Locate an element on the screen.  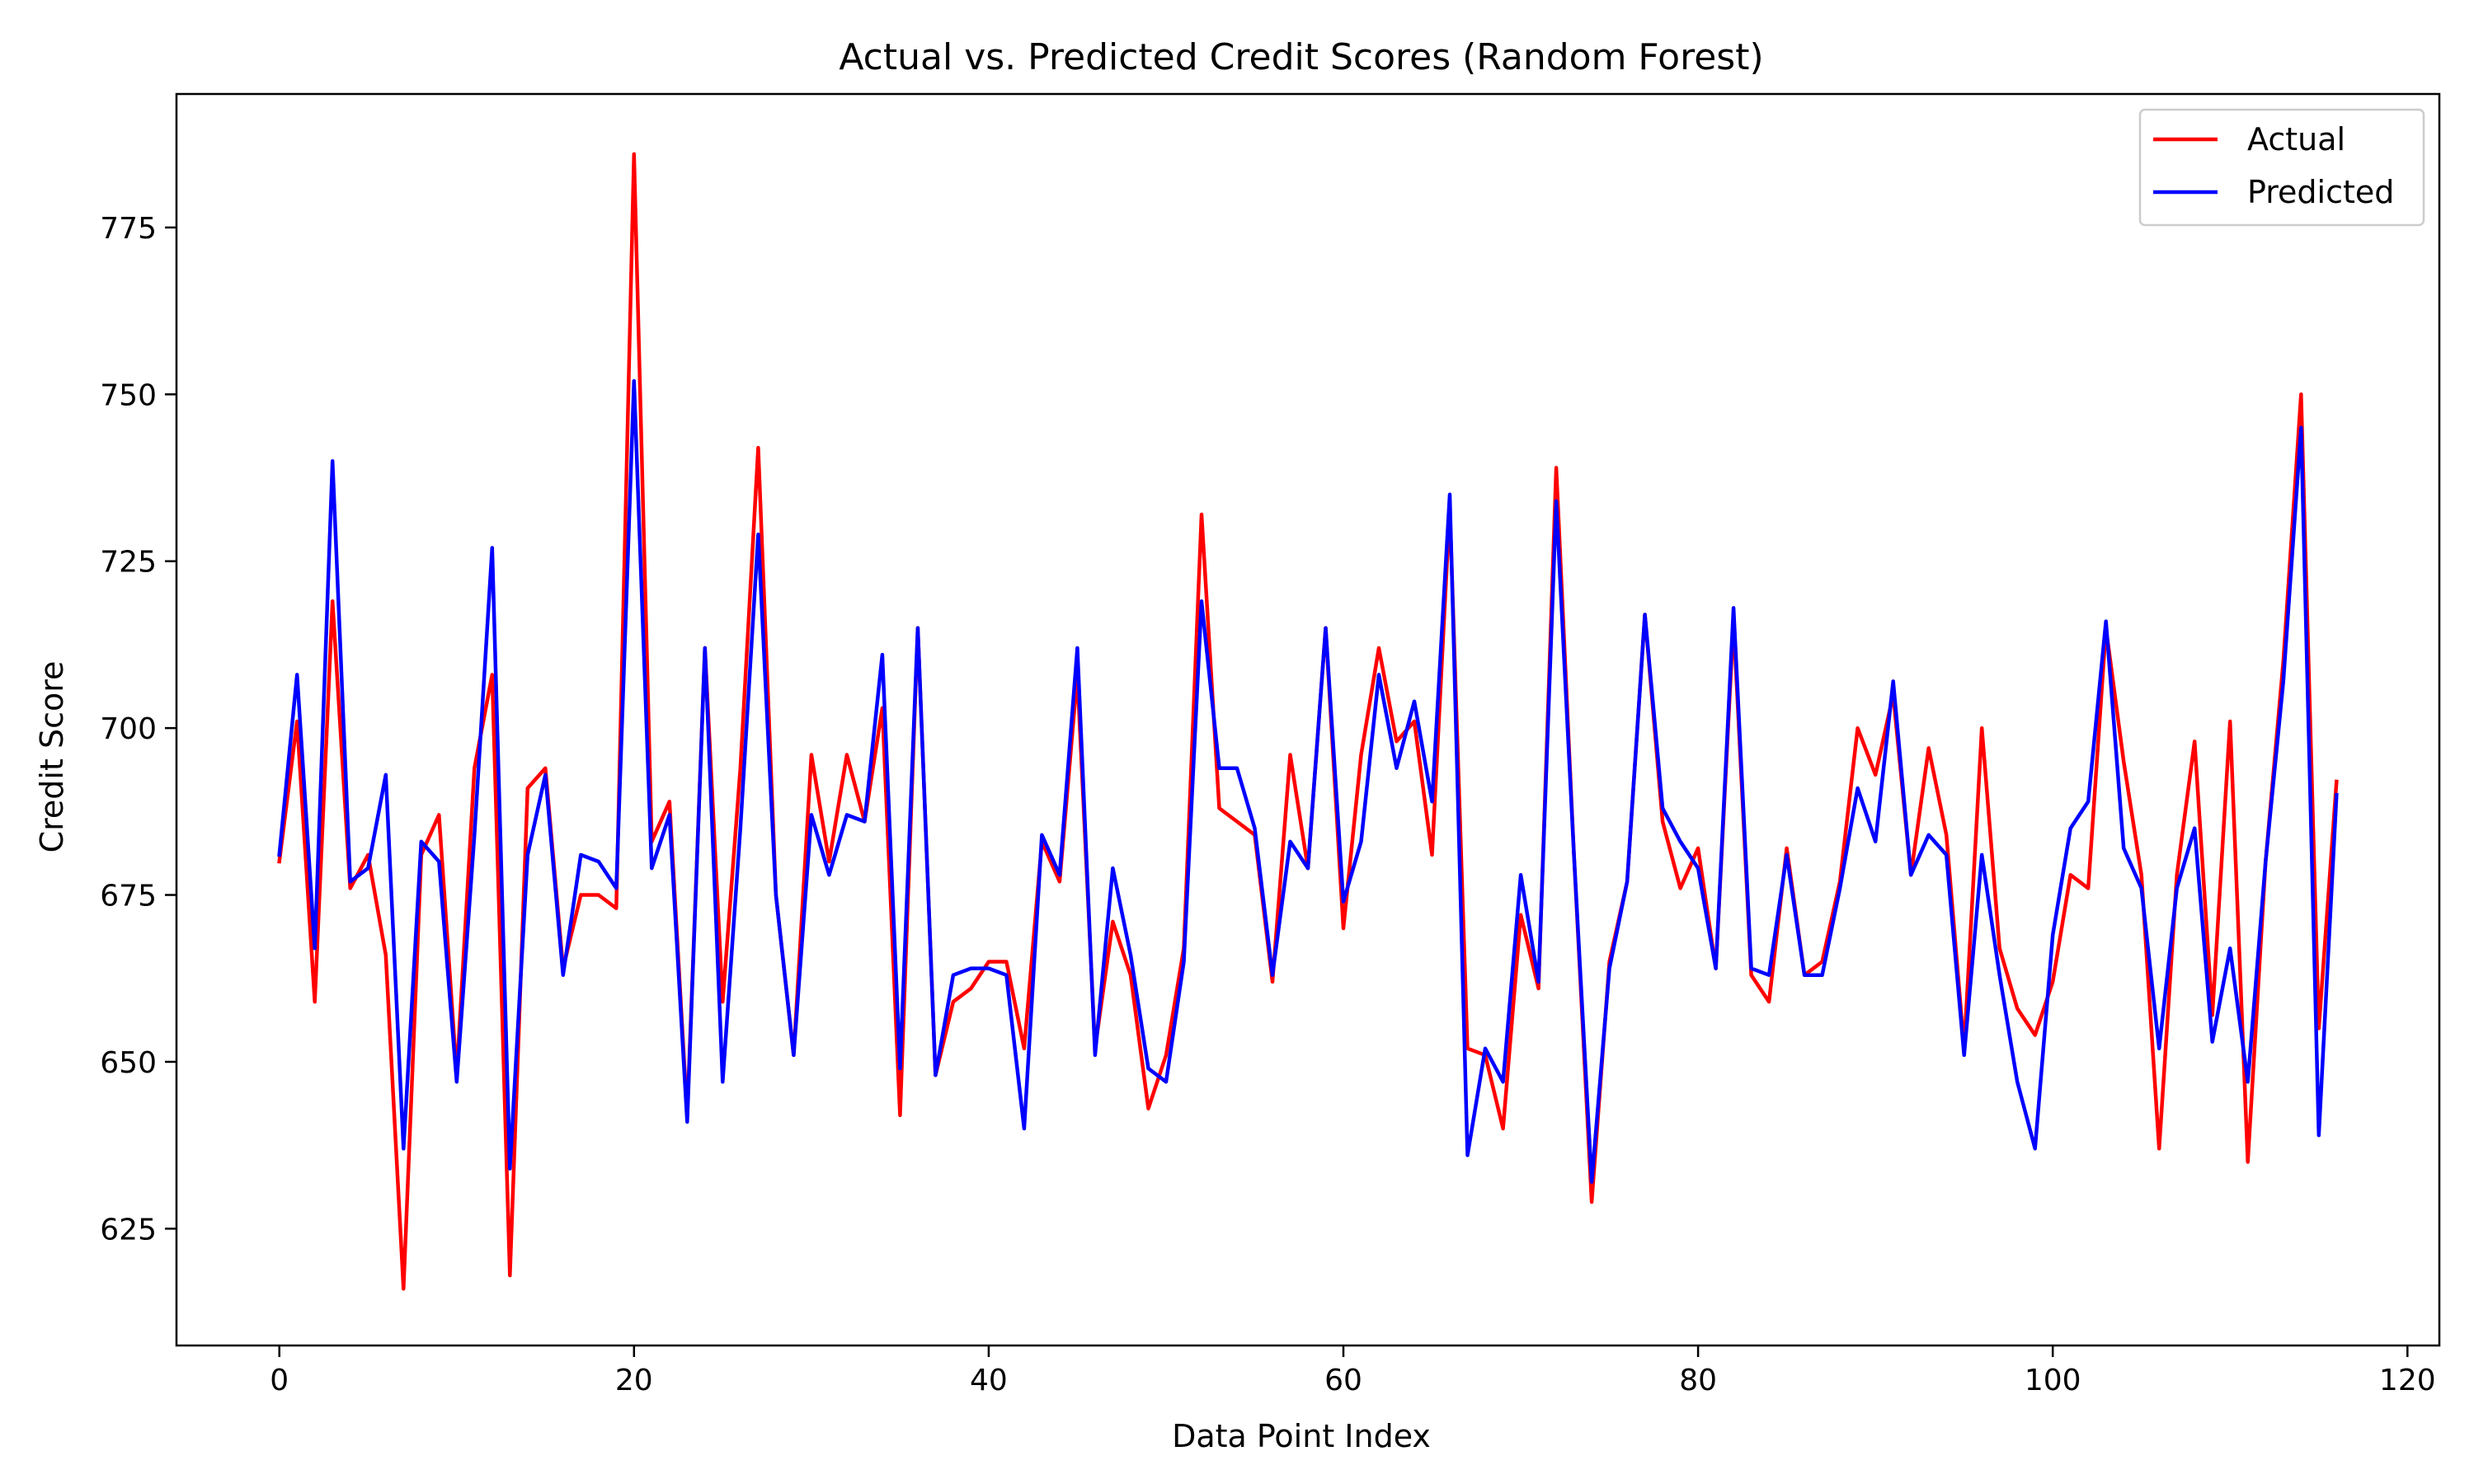
y-tick-label: 725 is located at coordinates (128, 563).